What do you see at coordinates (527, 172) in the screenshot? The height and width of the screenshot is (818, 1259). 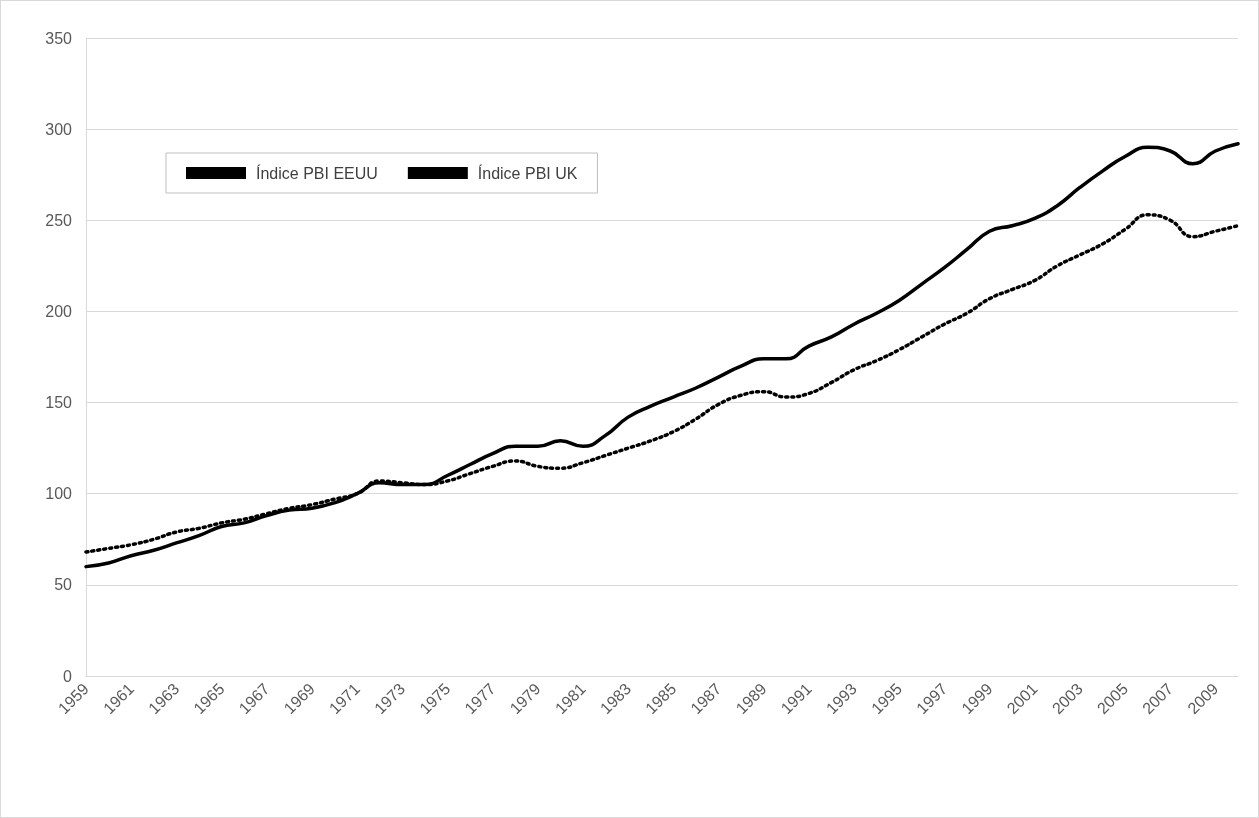 I see `legend-label: Índice PBI UK` at bounding box center [527, 172].